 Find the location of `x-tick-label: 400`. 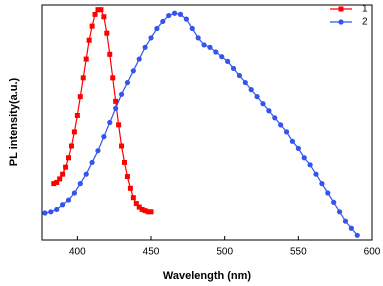

x-tick-label: 400 is located at coordinates (77, 252).